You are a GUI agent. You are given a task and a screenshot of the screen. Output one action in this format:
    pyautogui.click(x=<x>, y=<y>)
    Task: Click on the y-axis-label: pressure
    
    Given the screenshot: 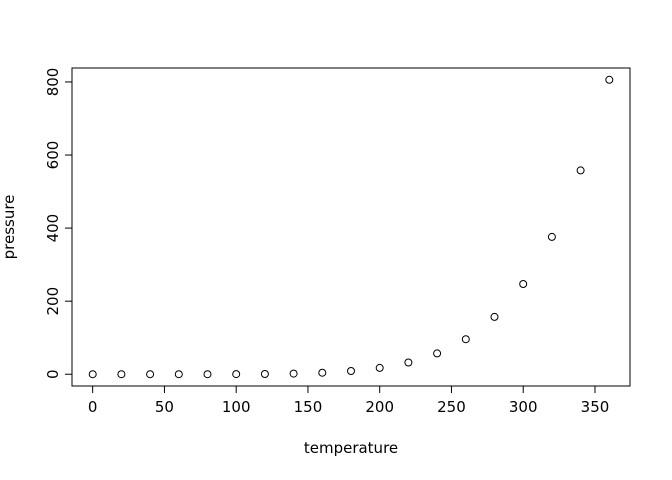 What is the action you would take?
    pyautogui.click(x=9, y=227)
    